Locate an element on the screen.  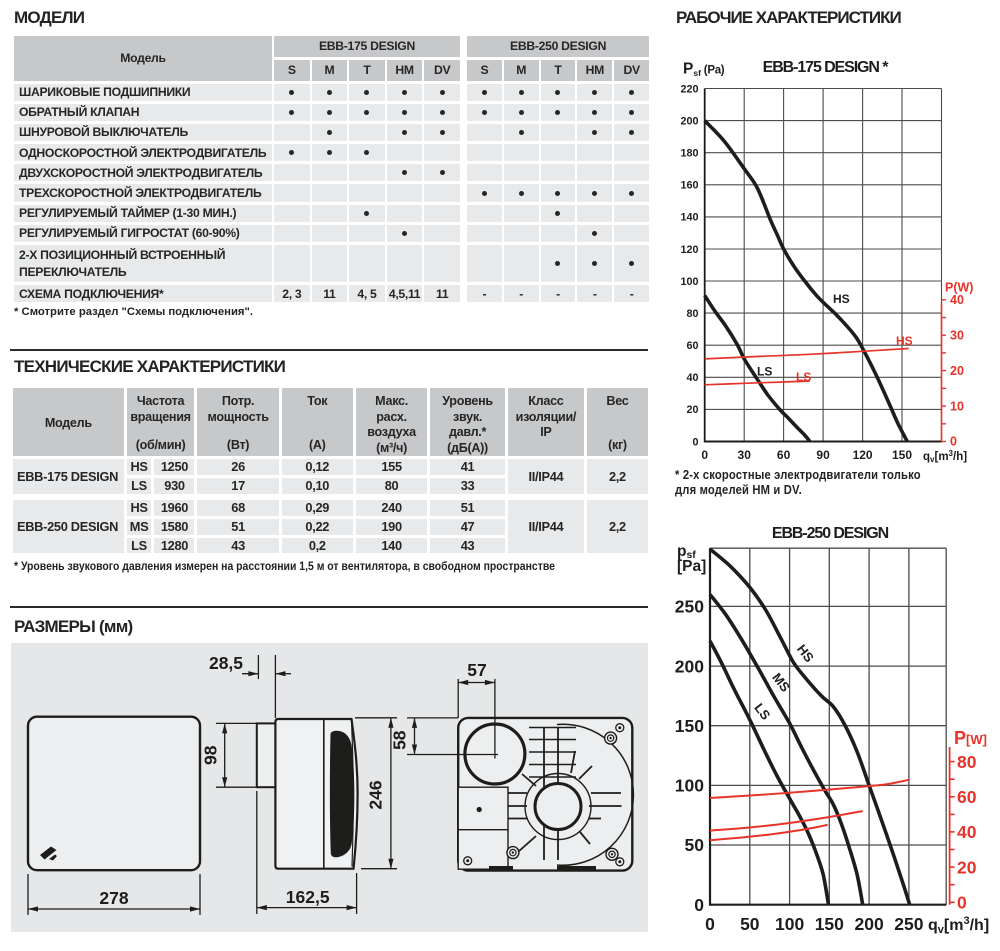
svg-text: 180 is located at coordinates (689, 154).